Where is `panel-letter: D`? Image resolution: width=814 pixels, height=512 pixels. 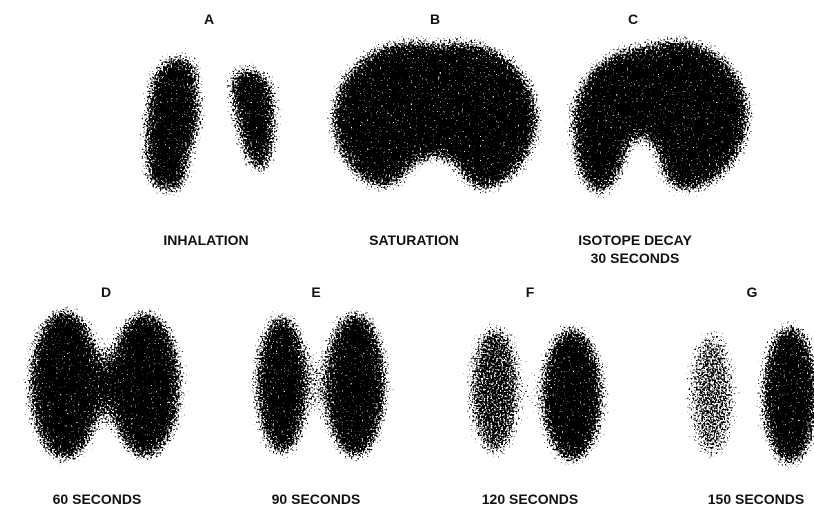 panel-letter: D is located at coordinates (106, 292).